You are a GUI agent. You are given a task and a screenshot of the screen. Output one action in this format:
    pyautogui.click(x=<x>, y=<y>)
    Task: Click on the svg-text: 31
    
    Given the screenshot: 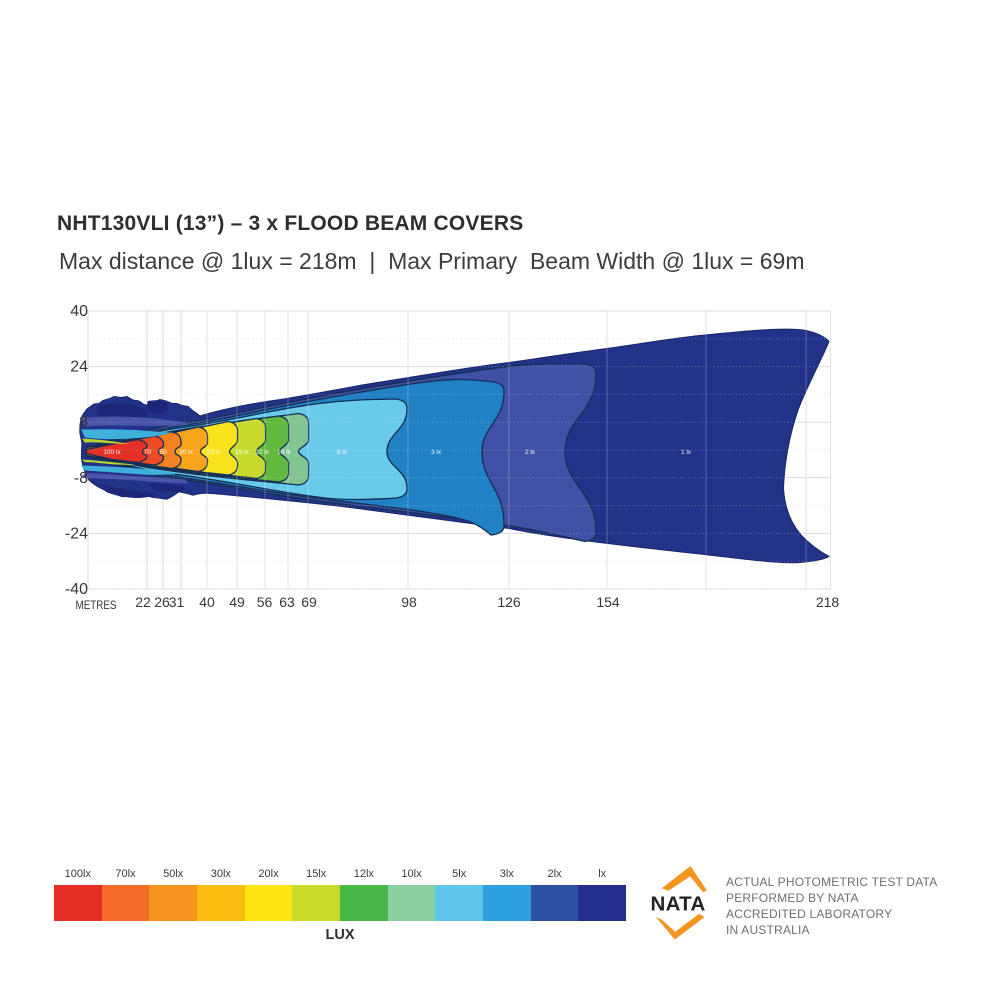 What is the action you would take?
    pyautogui.click(x=177, y=602)
    